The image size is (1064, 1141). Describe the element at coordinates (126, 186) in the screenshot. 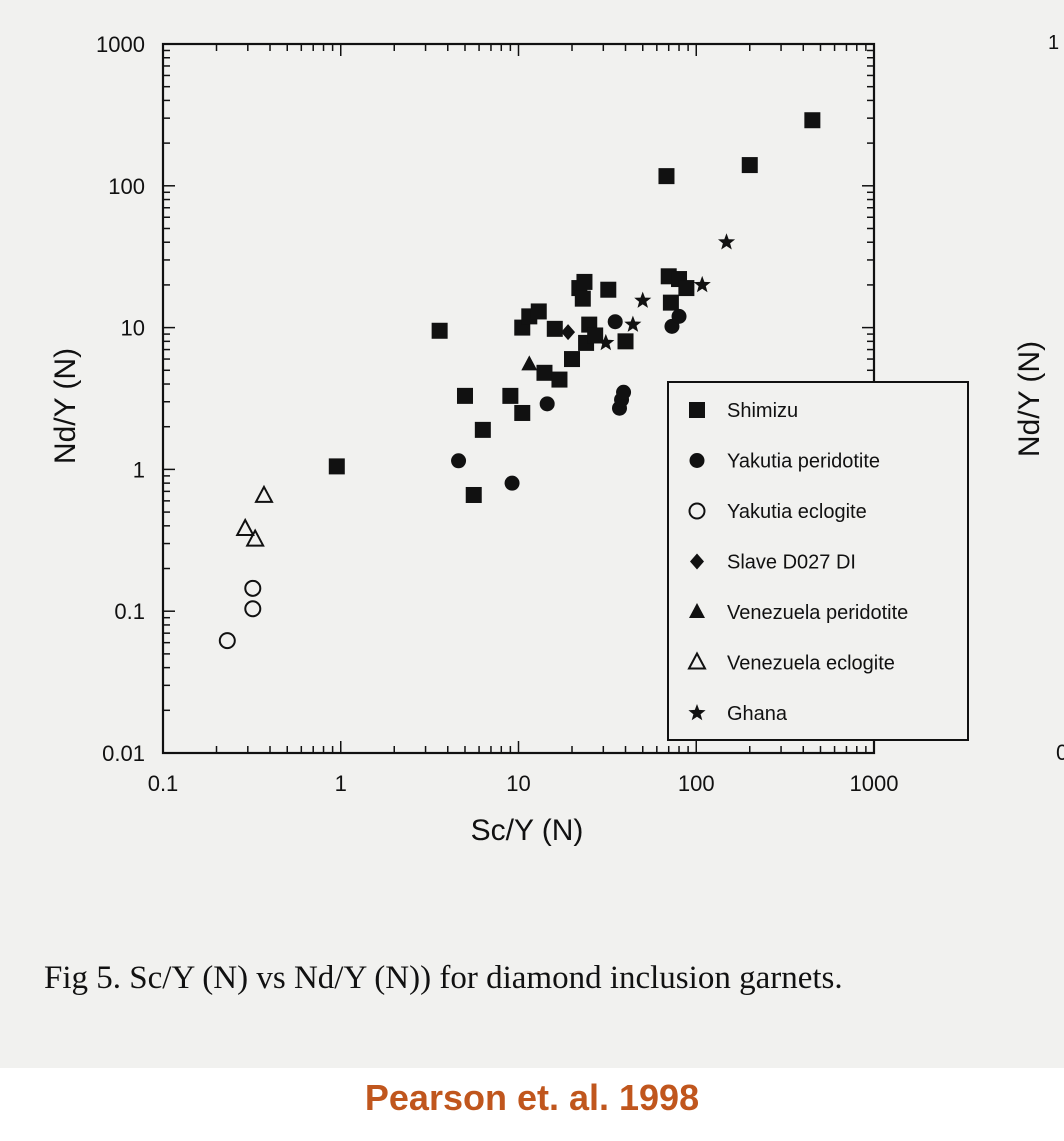

I see `y-tick-label: 100` at that location.